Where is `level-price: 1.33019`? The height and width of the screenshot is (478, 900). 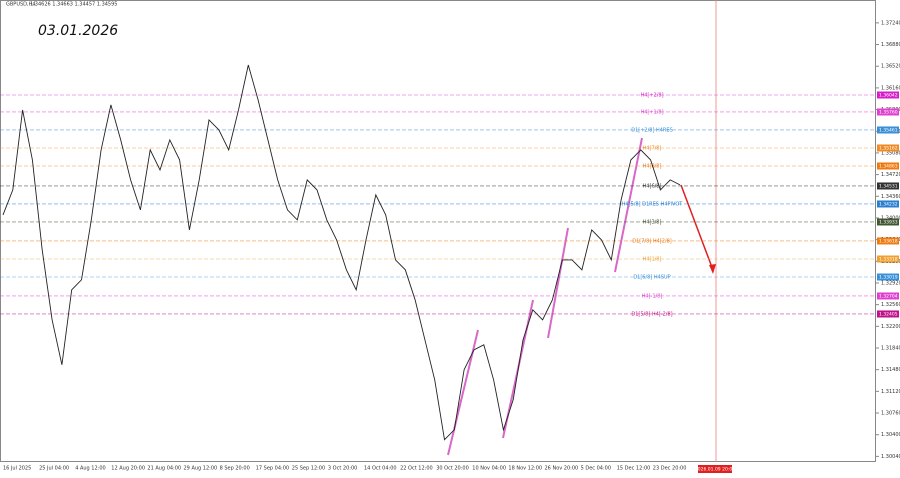 level-price: 1.33019 is located at coordinates (888, 278).